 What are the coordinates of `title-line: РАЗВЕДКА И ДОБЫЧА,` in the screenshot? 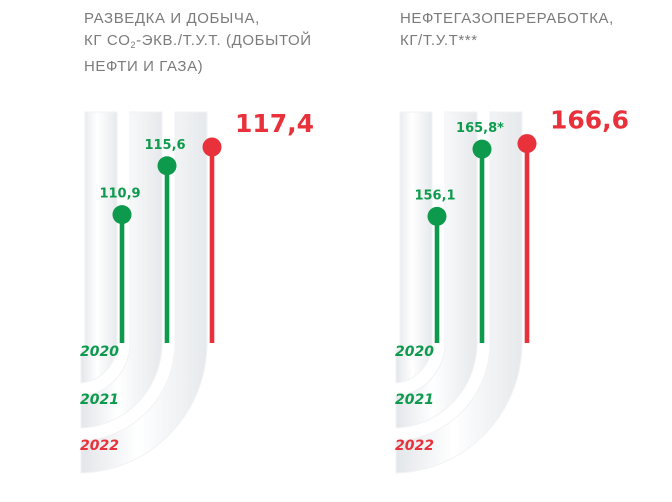 It's located at (172, 18).